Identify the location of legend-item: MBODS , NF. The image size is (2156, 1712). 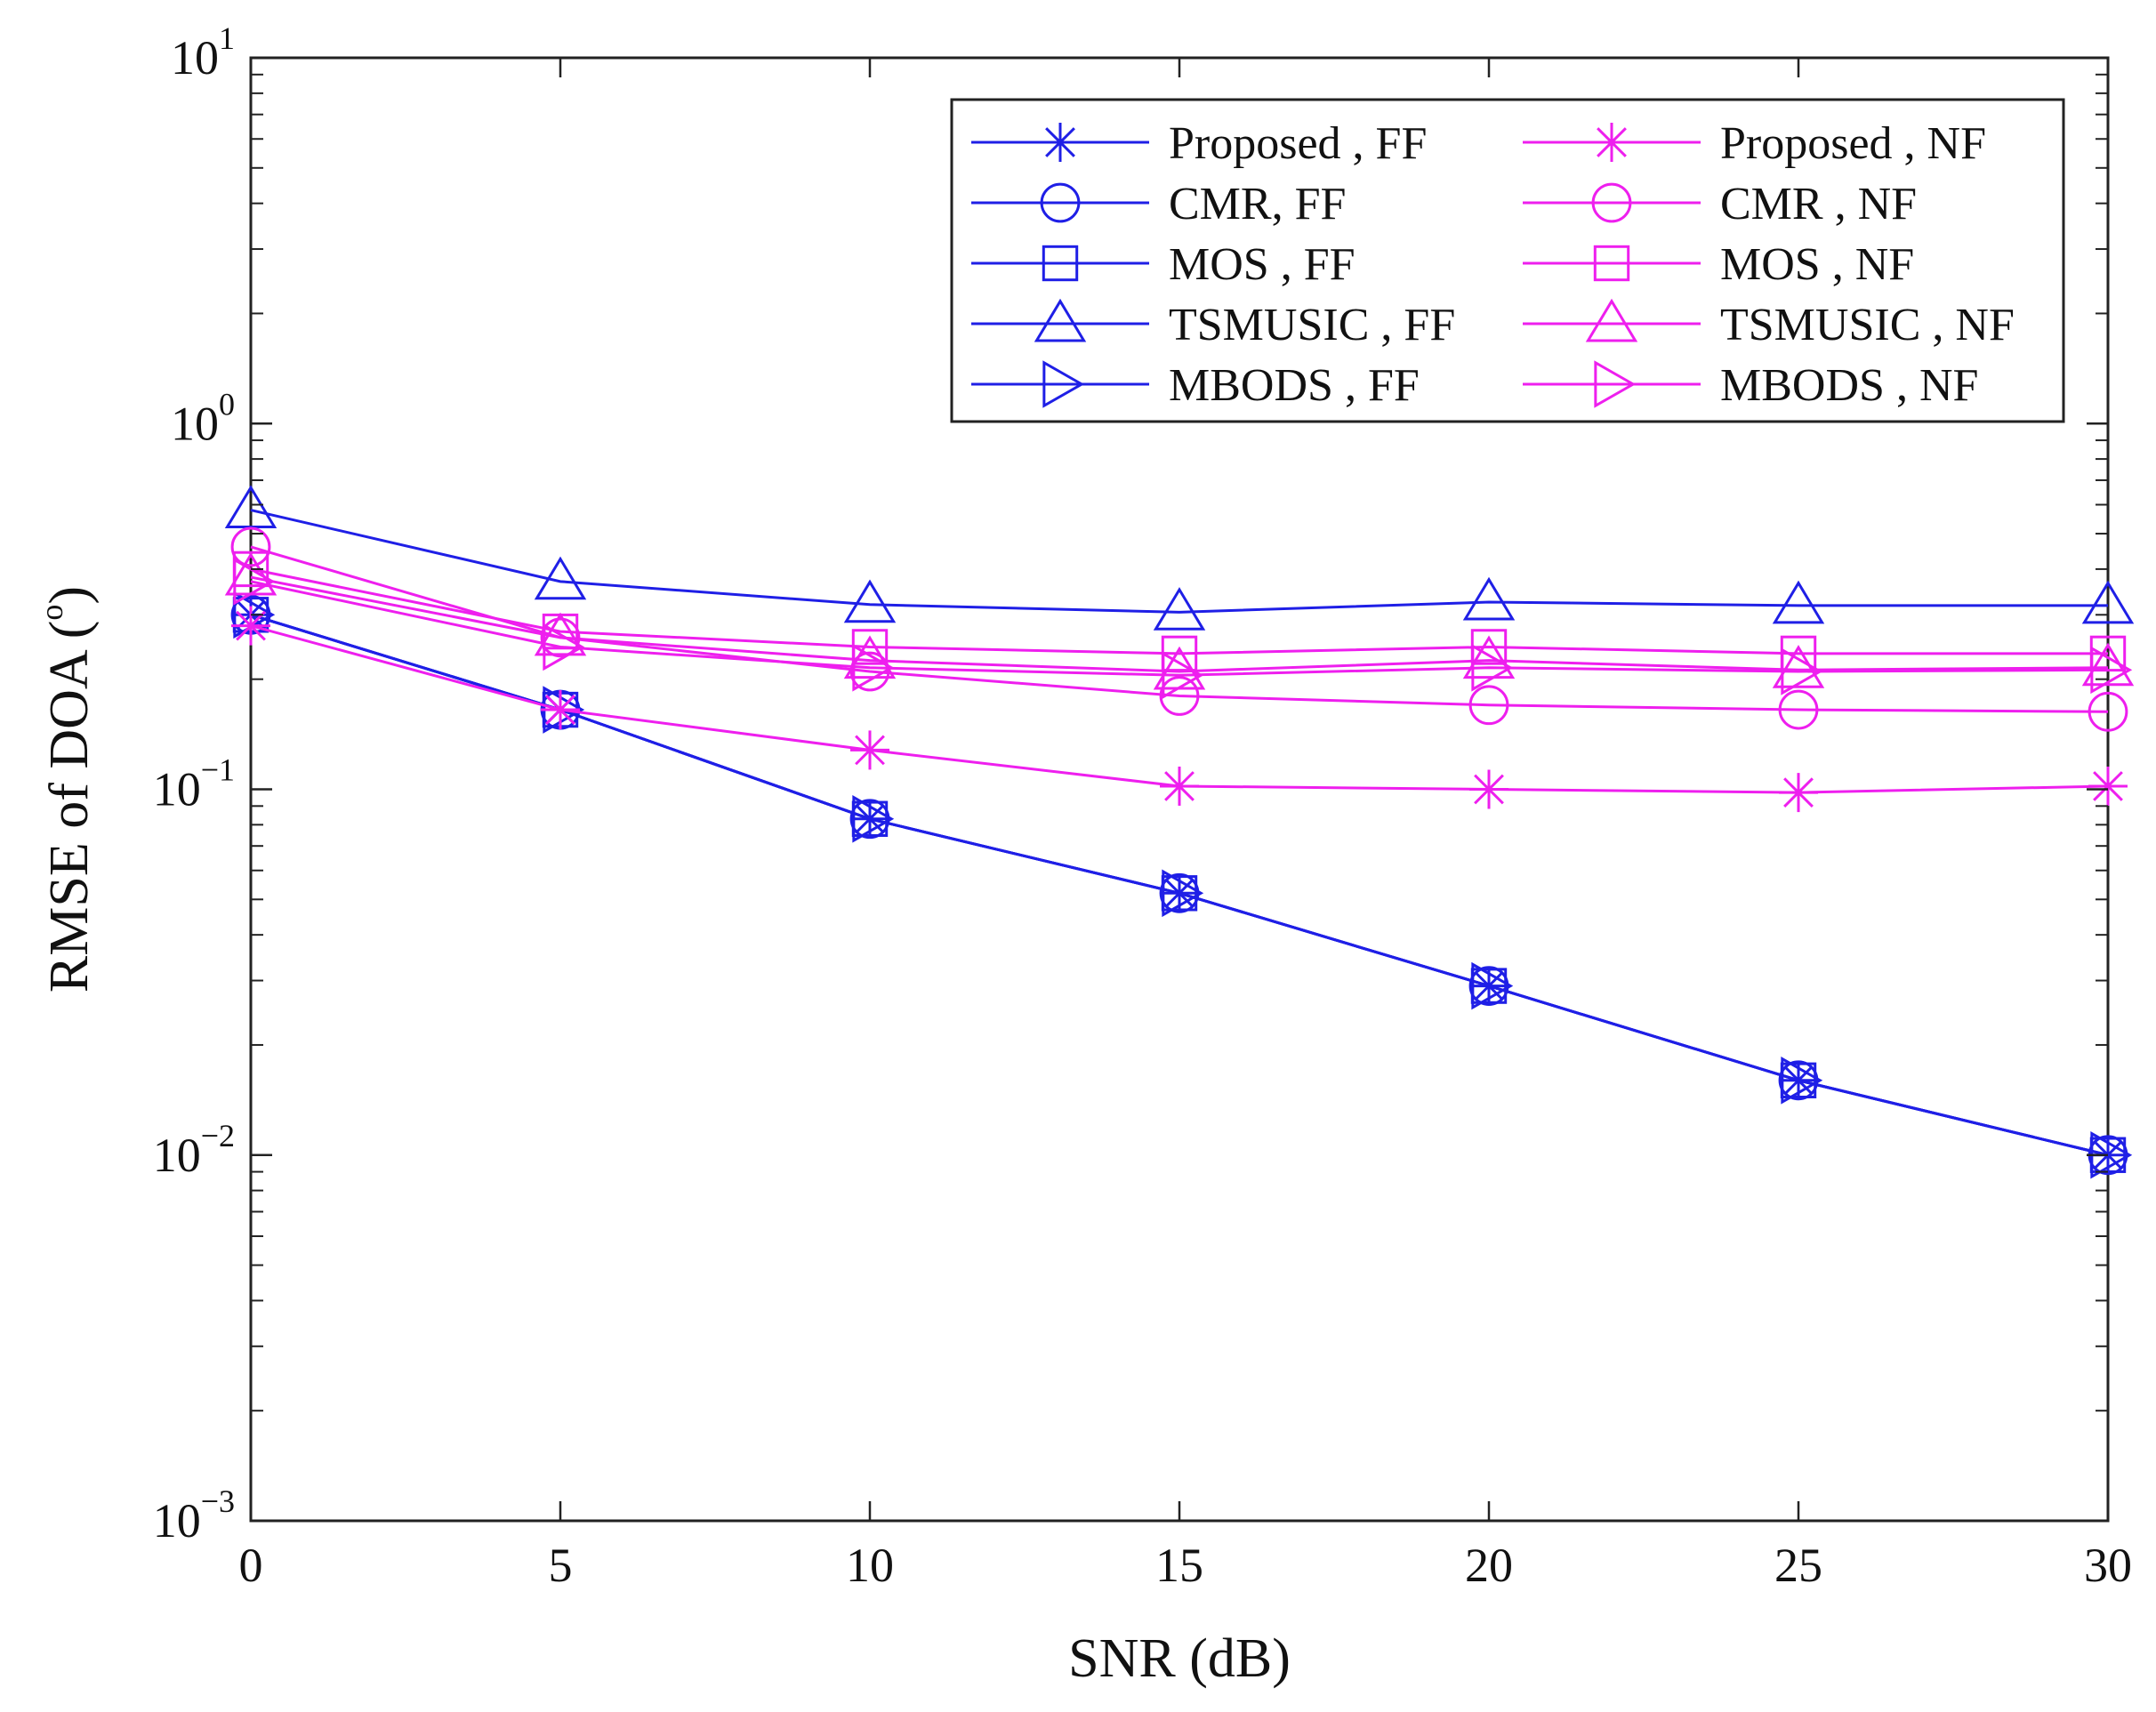
(1751, 385).